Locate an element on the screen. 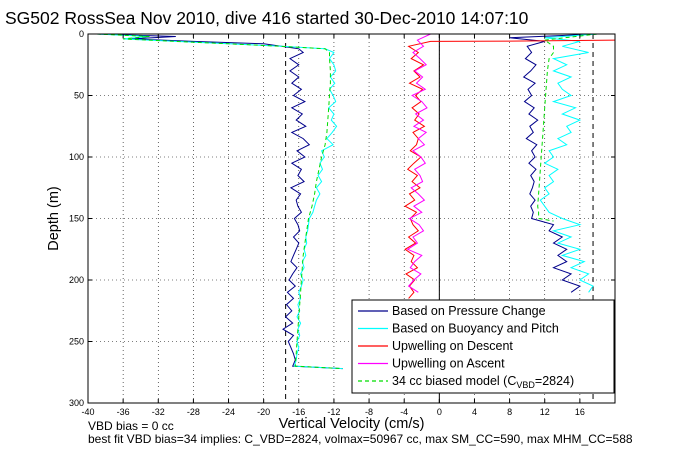  x-tick-label: 8 is located at coordinates (509, 412).